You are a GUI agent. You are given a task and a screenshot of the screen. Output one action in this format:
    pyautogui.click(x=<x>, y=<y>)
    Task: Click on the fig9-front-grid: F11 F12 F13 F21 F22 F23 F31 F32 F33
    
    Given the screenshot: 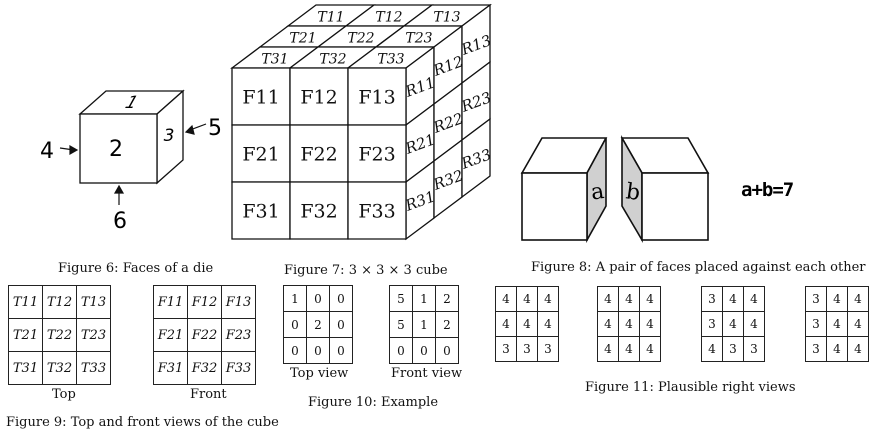 What is the action you would take?
    pyautogui.click(x=204, y=335)
    